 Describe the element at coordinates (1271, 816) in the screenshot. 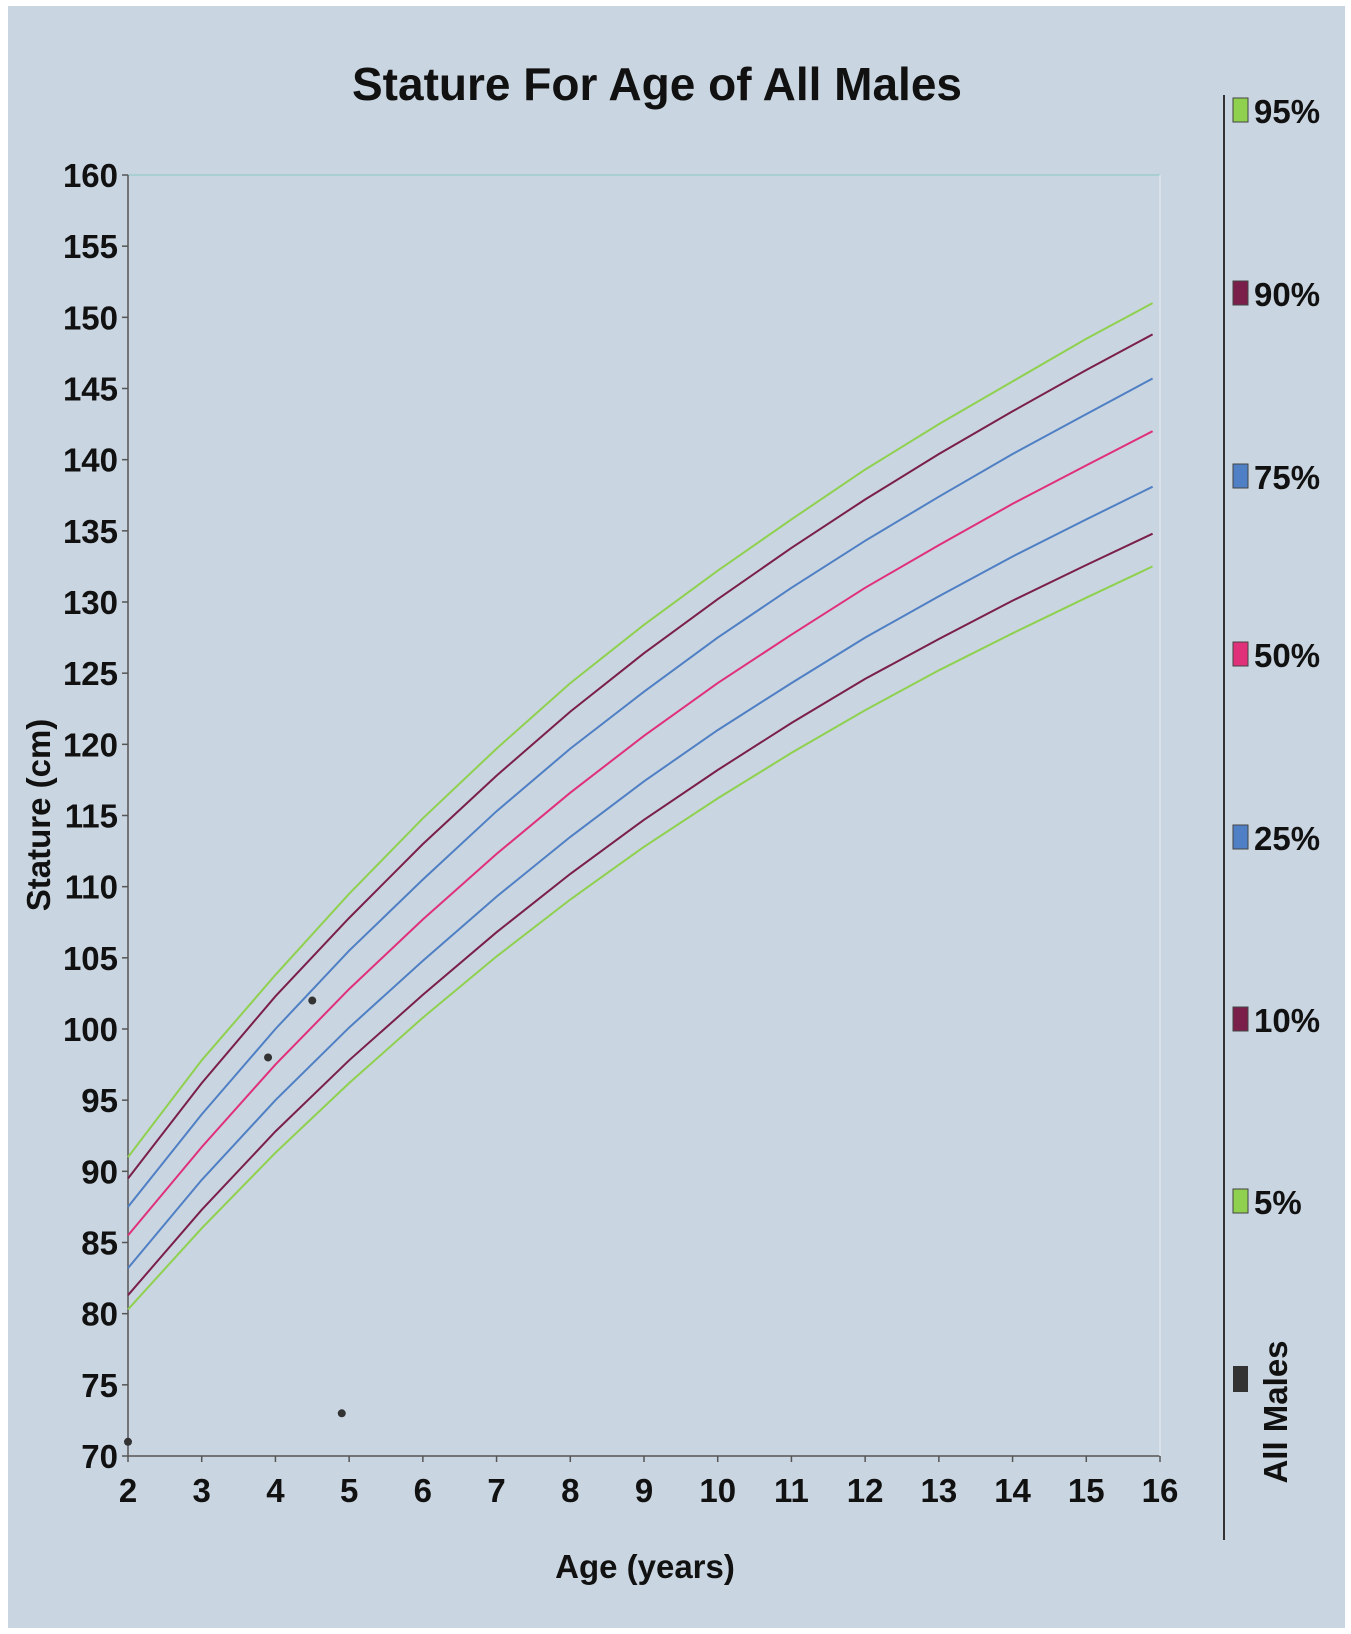

I see `legend: 95% 90% 75% 50% 25% 10% 5% All Males` at that location.